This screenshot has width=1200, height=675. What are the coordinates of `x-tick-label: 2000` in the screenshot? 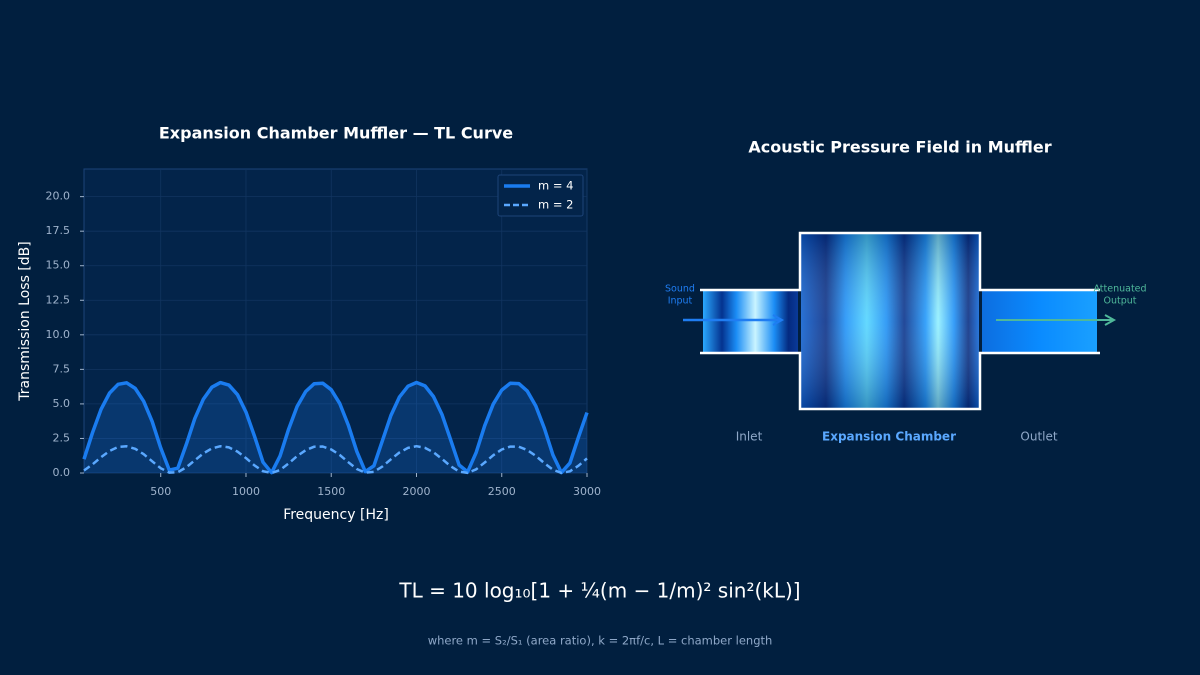 It's located at (416, 491).